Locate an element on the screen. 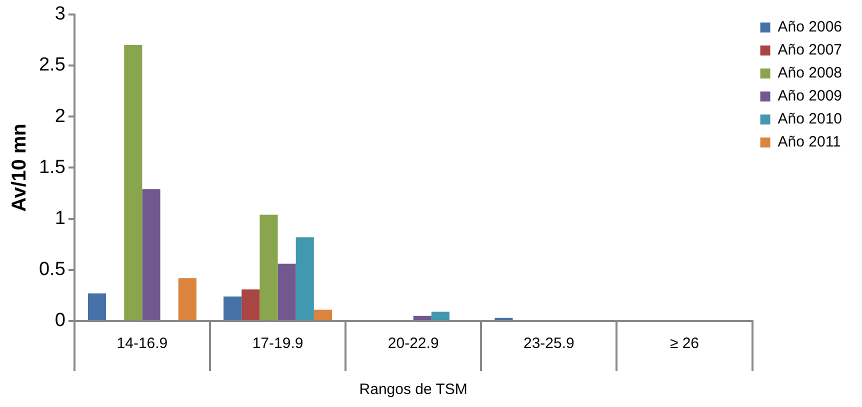 Image resolution: width=862 pixels, height=407 pixels. legend-label: Año 2009 is located at coordinates (810, 96).